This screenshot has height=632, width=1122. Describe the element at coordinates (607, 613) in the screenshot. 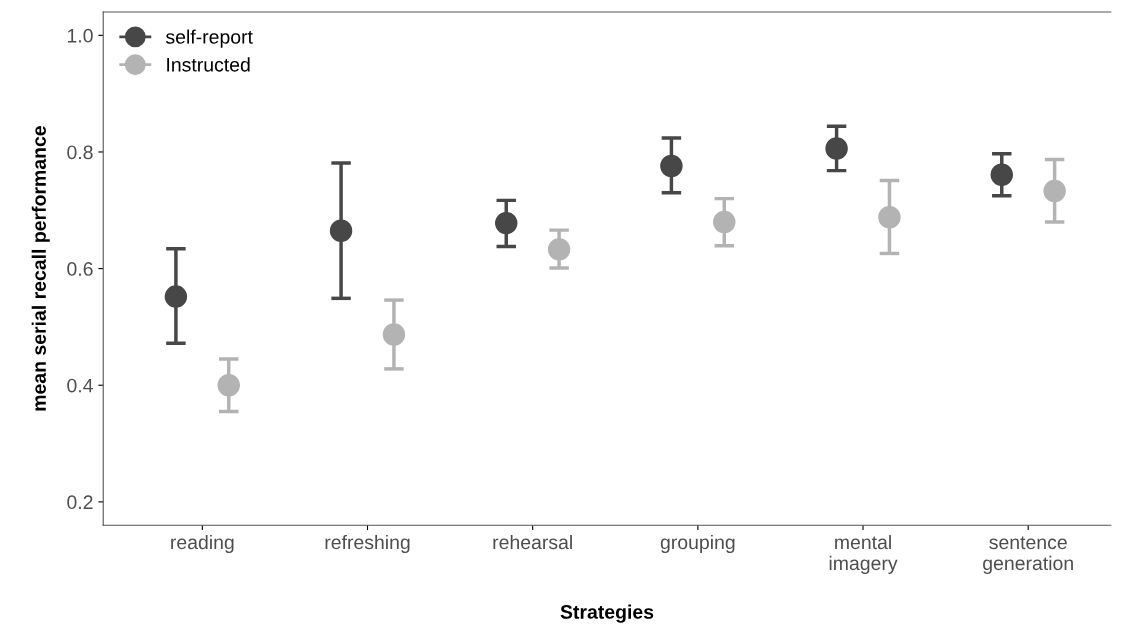

I see `x-axis-title: Strategies` at that location.